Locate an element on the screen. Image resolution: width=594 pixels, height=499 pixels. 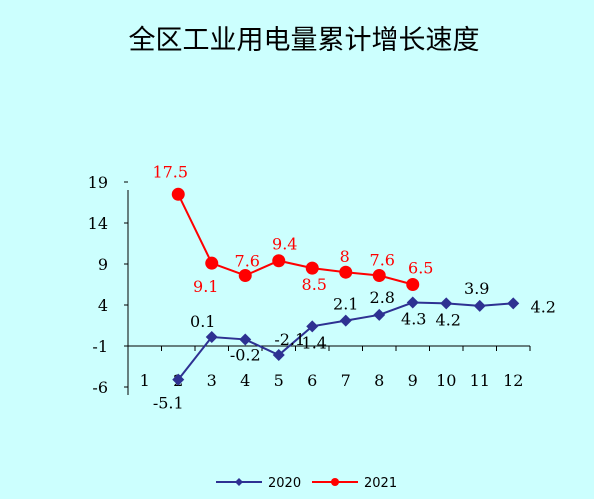
y-tick-label: 19 is located at coordinates (98, 182).